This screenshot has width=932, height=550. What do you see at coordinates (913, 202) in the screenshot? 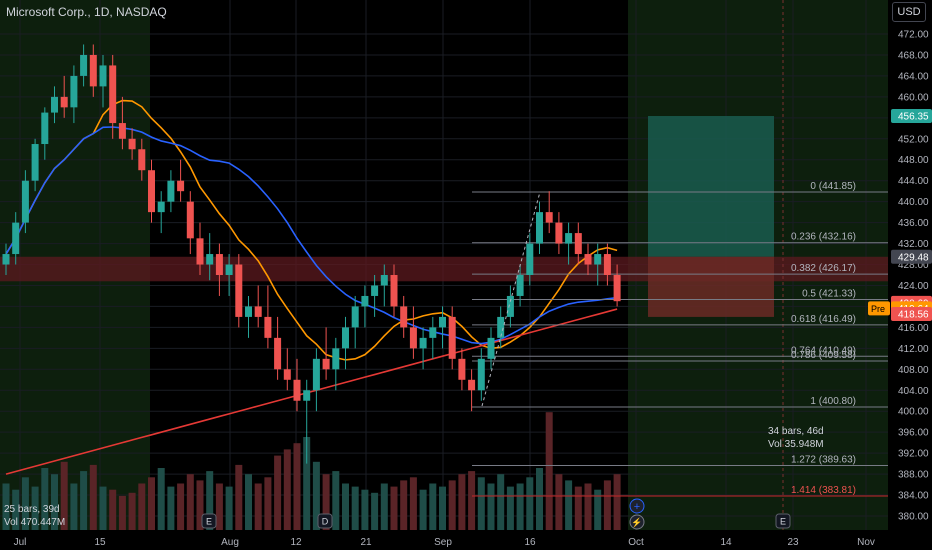
I see `price-tick-label: 440.00` at bounding box center [913, 202].